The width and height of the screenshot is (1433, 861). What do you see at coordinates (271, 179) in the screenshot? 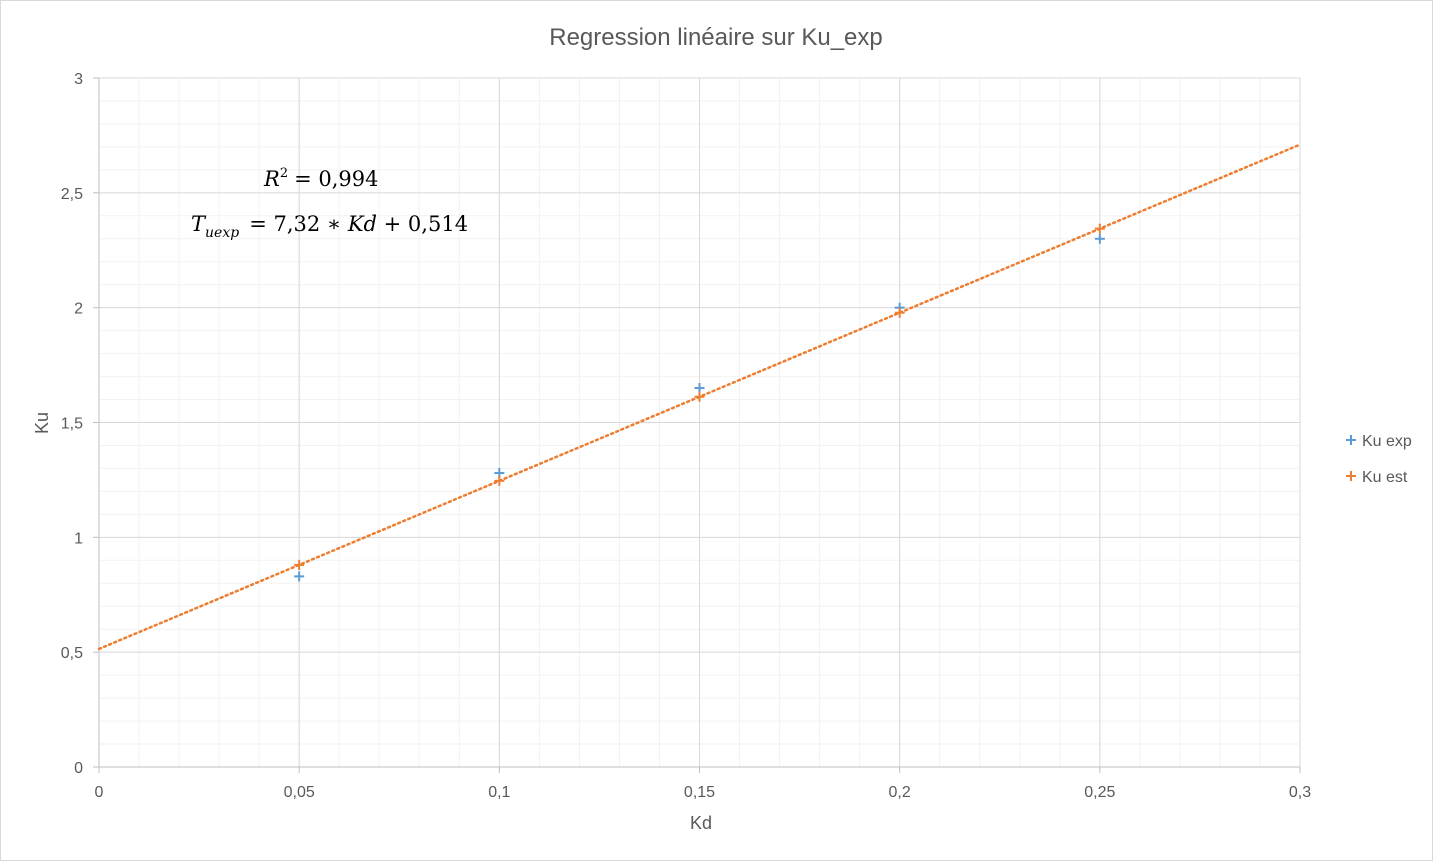
I see `r2-lhs-base: R` at bounding box center [271, 179].